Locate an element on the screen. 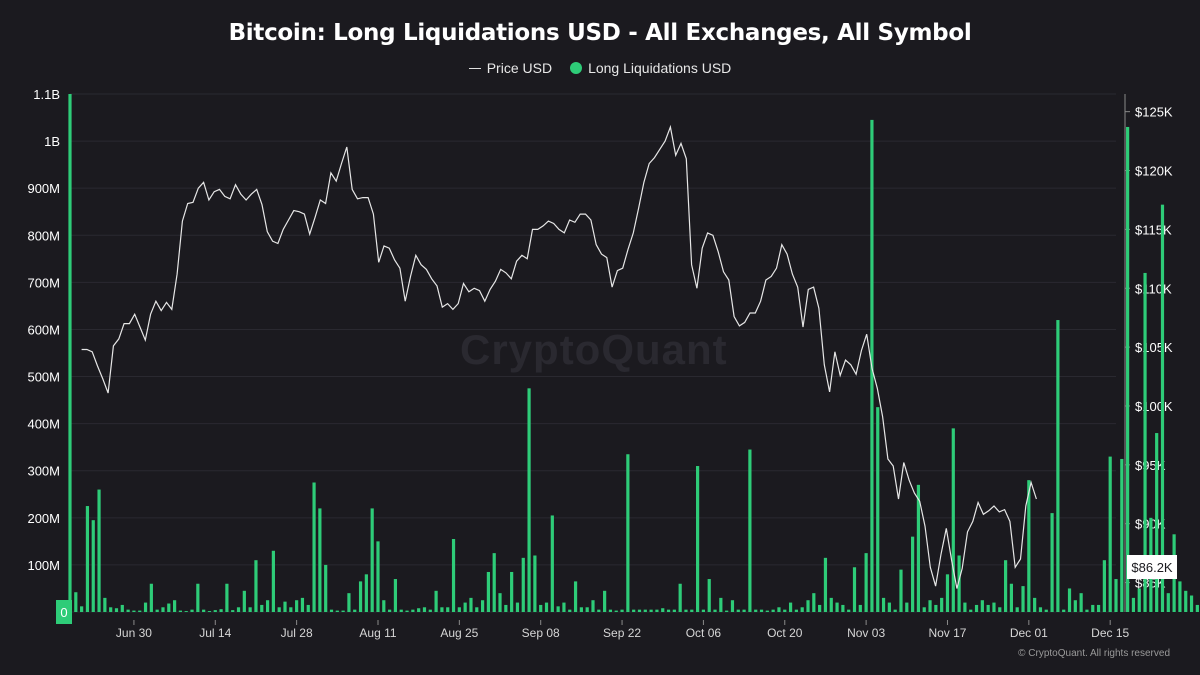 This screenshot has width=1200, height=675. y-left-tick-label: 300M is located at coordinates (43, 471).